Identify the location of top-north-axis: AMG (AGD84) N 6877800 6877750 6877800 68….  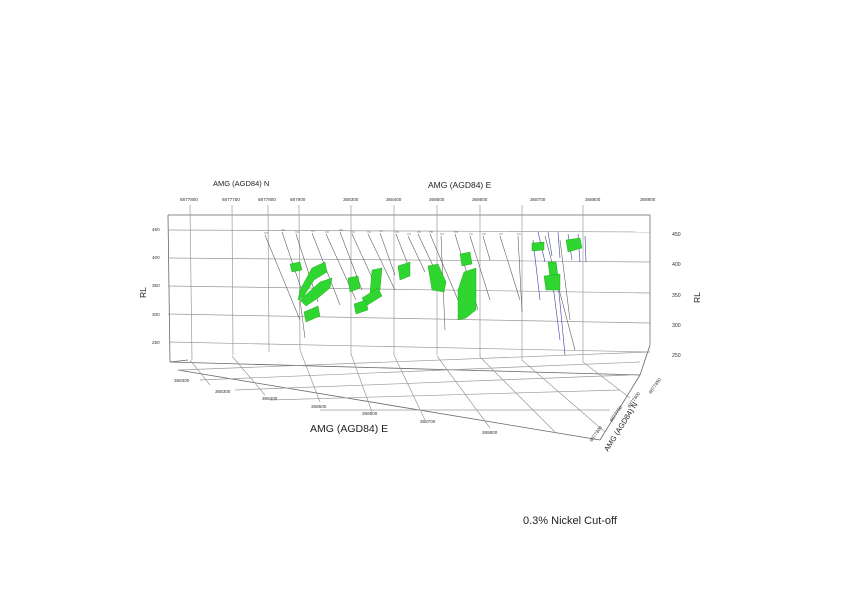
(243, 190).